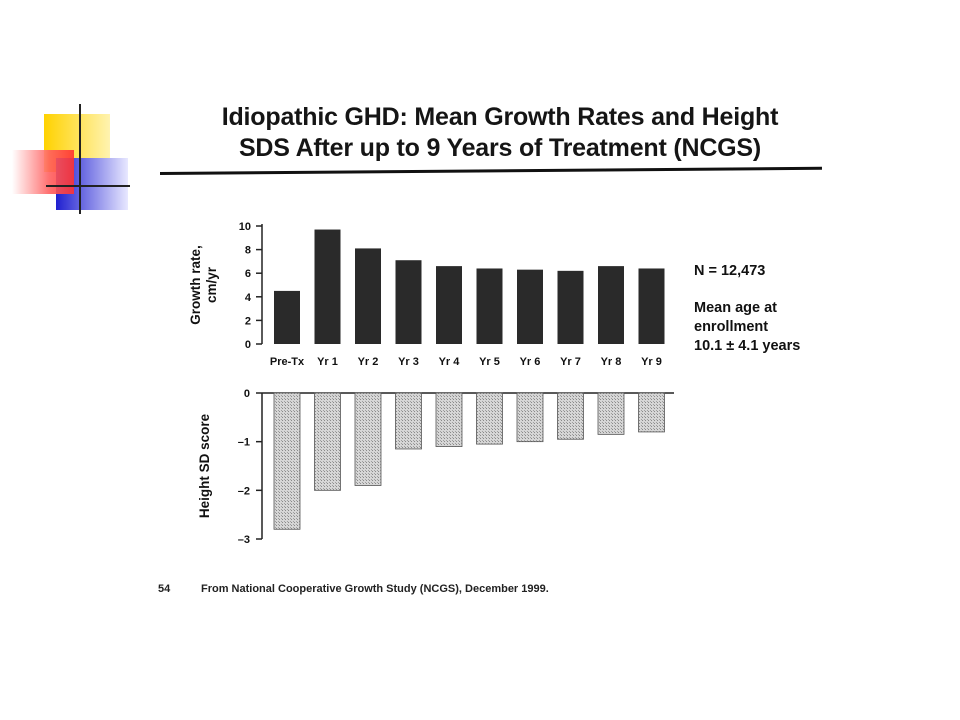 The image size is (960, 720). Describe the element at coordinates (570, 362) in the screenshot. I see `category-label: Yr 7` at that location.